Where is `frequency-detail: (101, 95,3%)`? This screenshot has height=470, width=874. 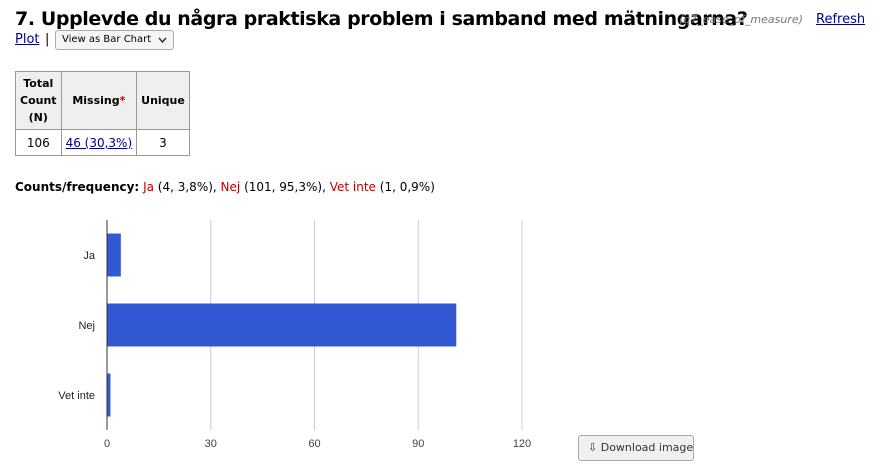 frequency-detail: (101, 95,3%) is located at coordinates (281, 187).